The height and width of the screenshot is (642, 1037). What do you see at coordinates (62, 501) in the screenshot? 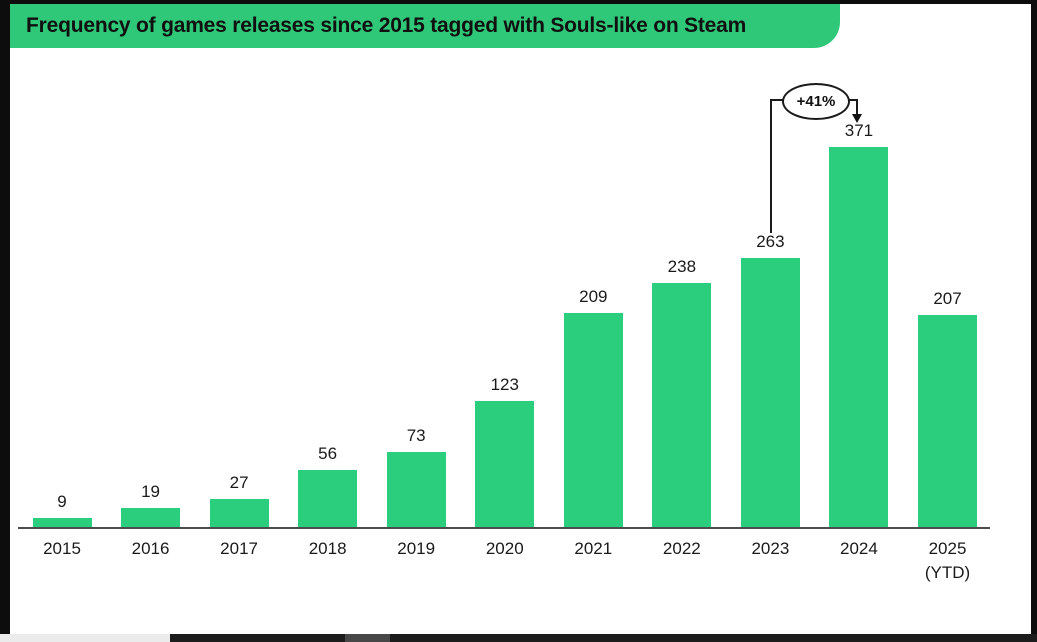
I see `bar-value-label: 9` at bounding box center [62, 501].